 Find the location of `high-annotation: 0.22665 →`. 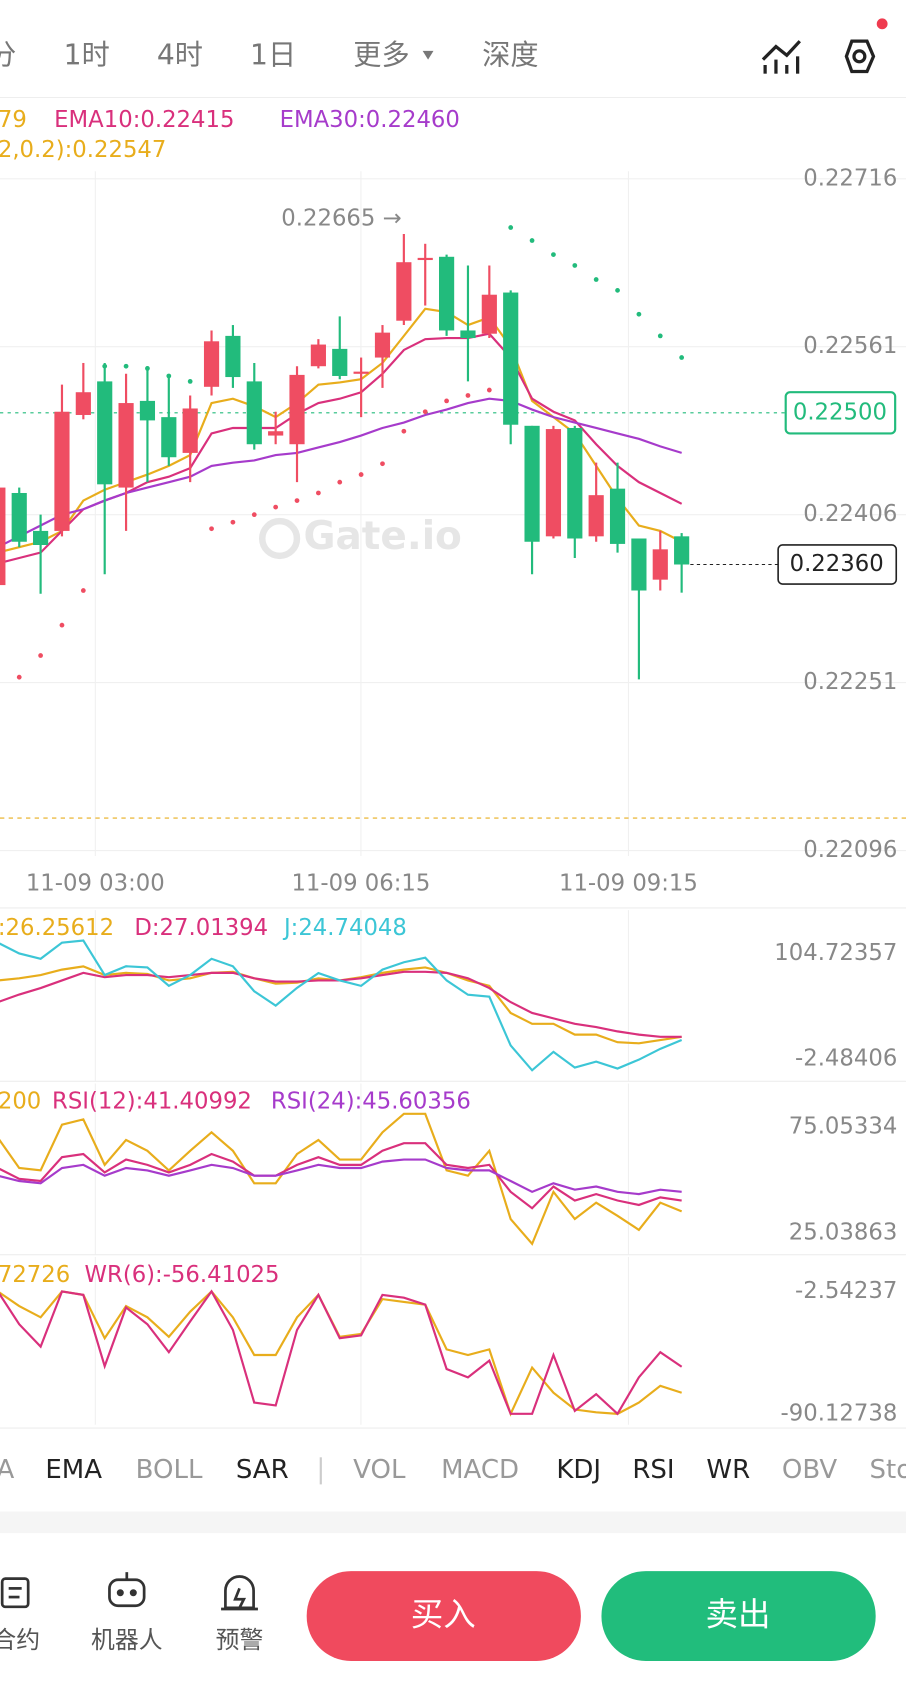

high-annotation: 0.22665 → is located at coordinates (341, 218).